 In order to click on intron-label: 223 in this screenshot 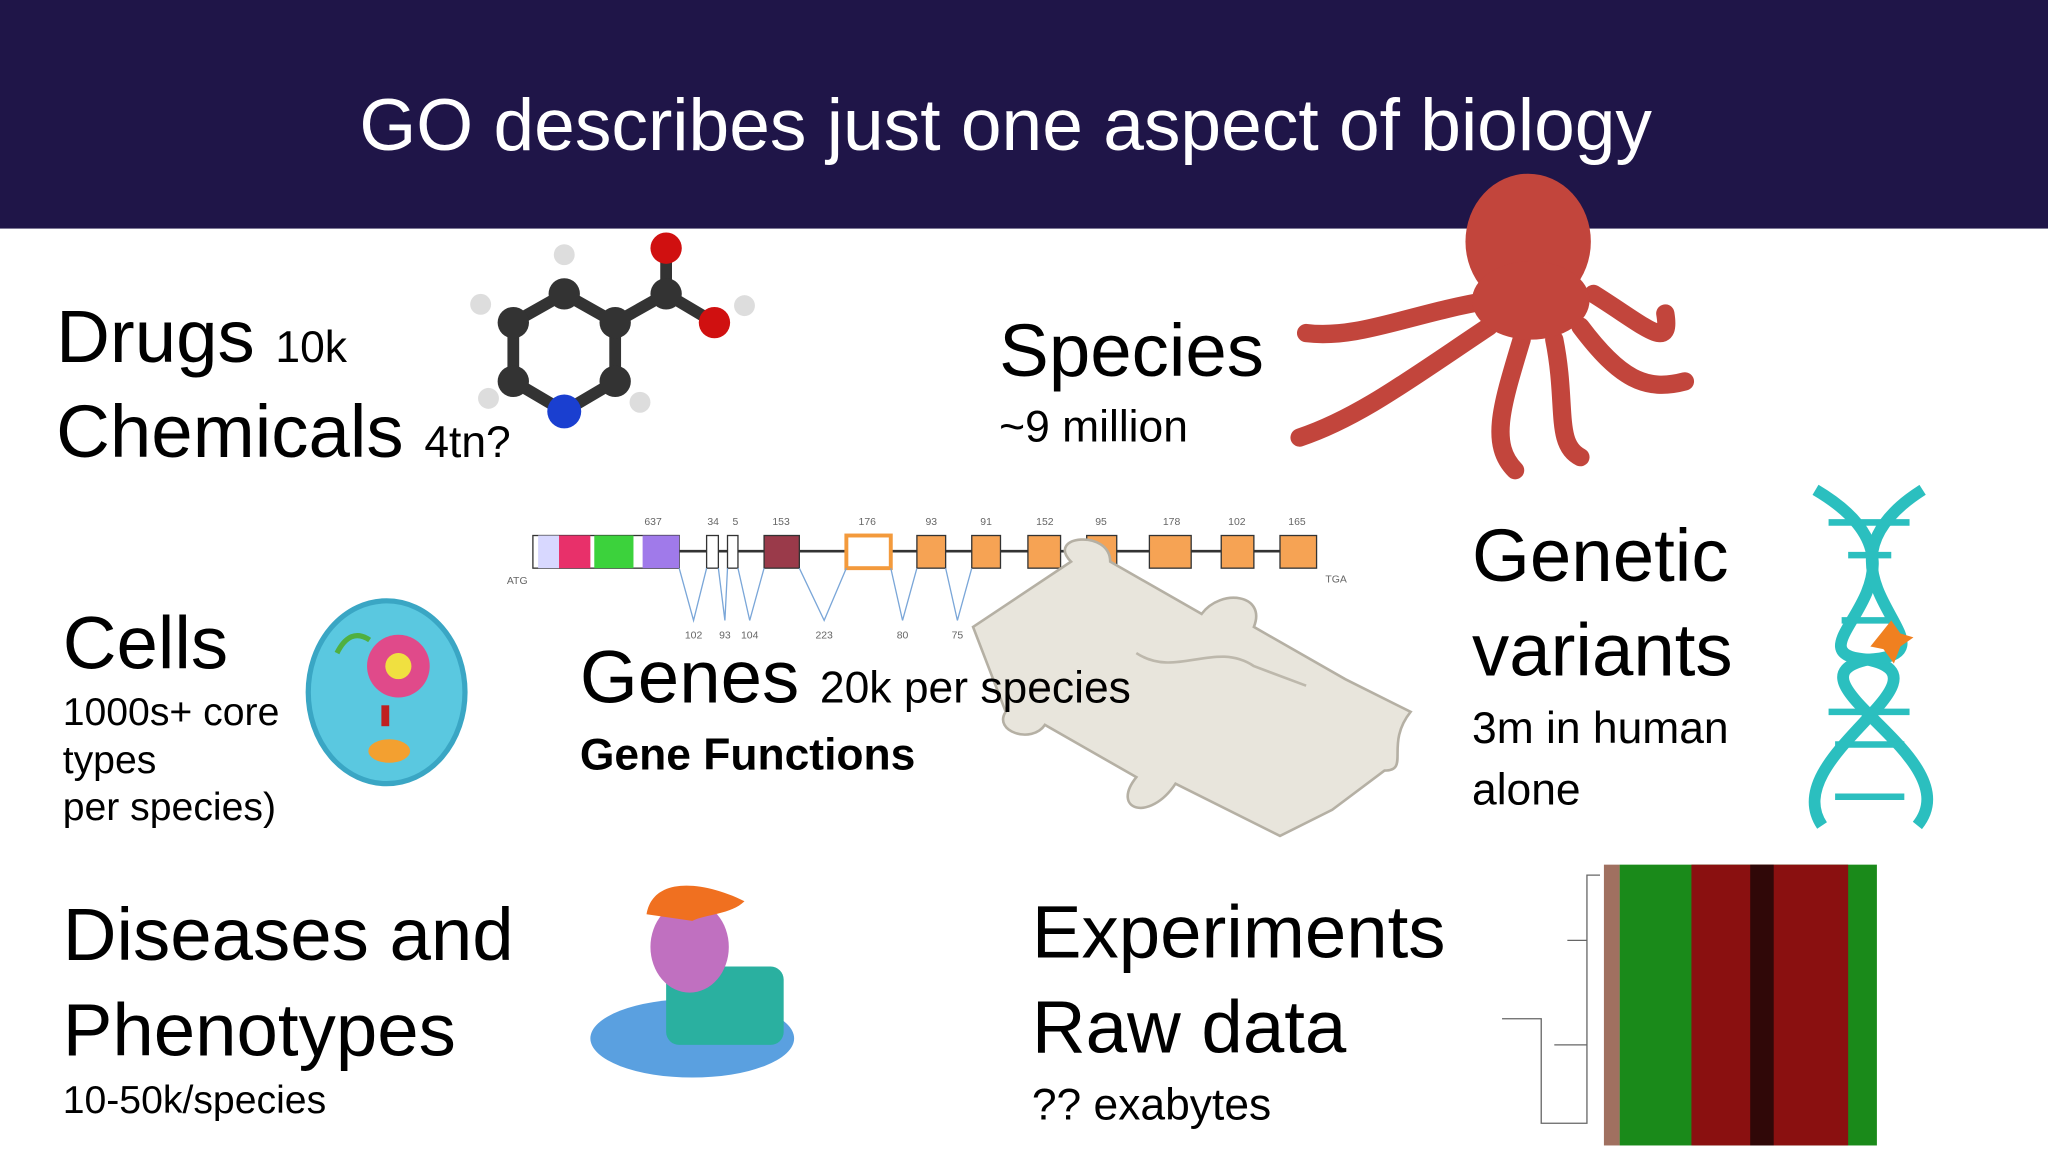, I will do `click(824, 636)`.